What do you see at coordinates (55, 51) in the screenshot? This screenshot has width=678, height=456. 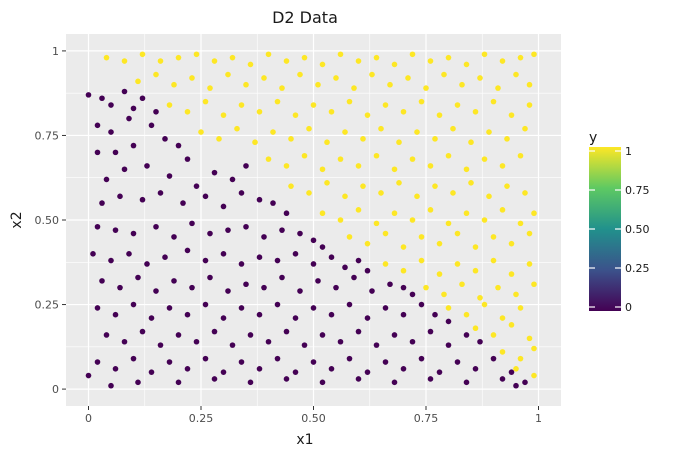 I see `y-tick-label: 1` at bounding box center [55, 51].